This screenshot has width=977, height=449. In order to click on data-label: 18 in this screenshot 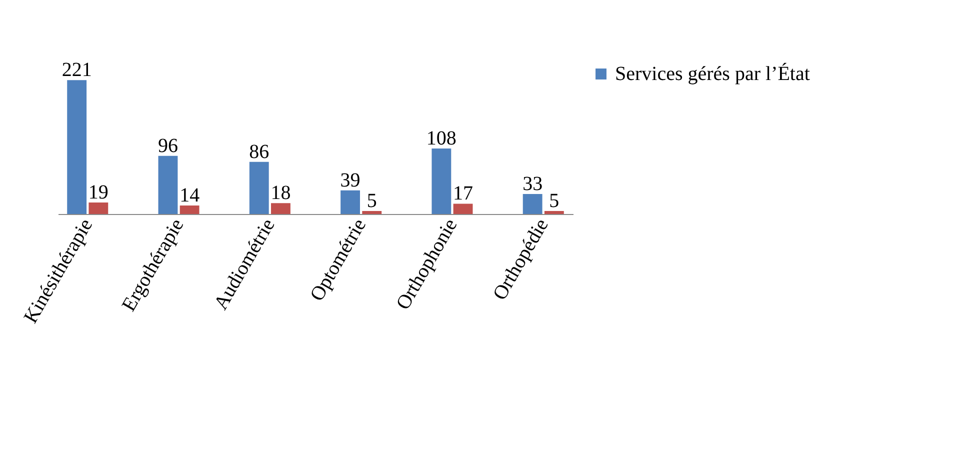, I will do `click(280, 193)`.